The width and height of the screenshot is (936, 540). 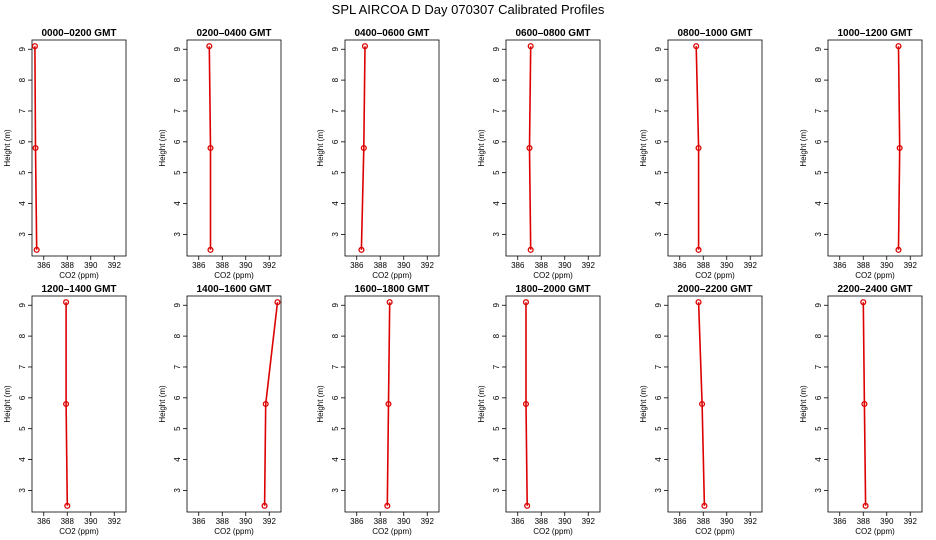 I want to click on y-tick-label: 9, so click(x=177, y=304).